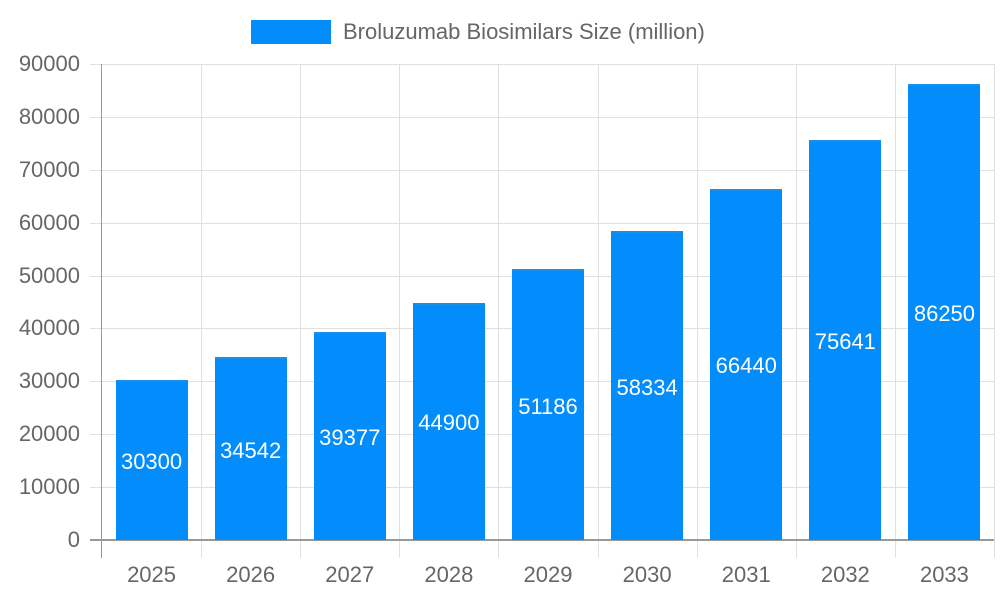 Image resolution: width=1000 pixels, height=600 pixels. What do you see at coordinates (73, 539) in the screenshot?
I see `y-axis-tick-label: 0` at bounding box center [73, 539].